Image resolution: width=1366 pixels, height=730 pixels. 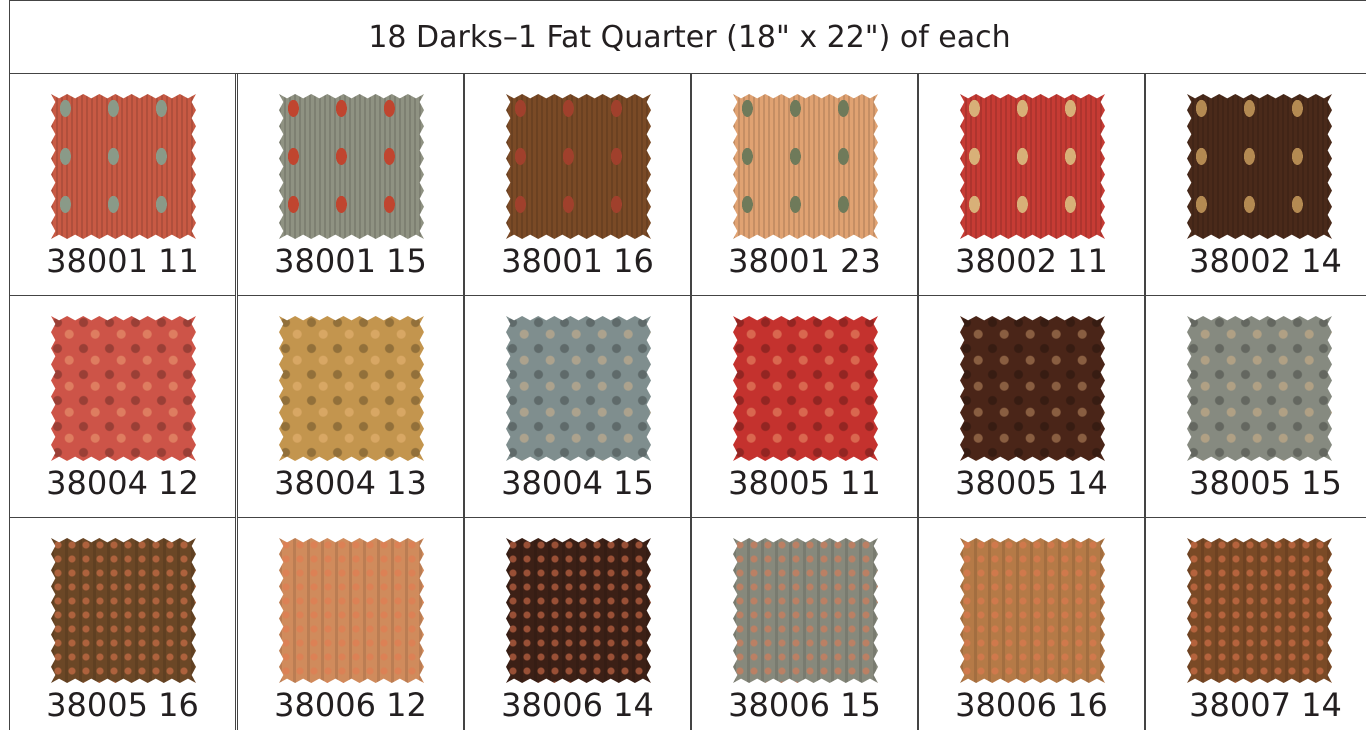 I want to click on swatch-label: 38005 16, so click(x=122, y=705).